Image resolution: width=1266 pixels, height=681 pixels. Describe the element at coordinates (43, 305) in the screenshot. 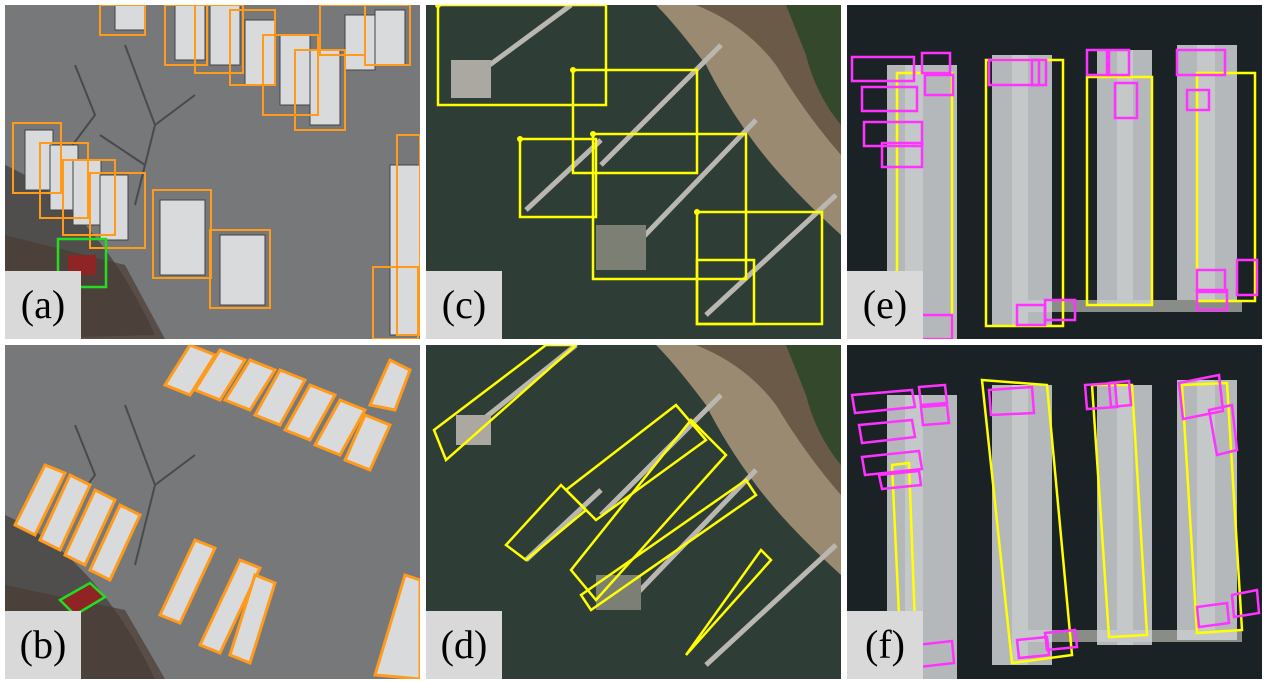

I see `panel-label: (a)` at that location.